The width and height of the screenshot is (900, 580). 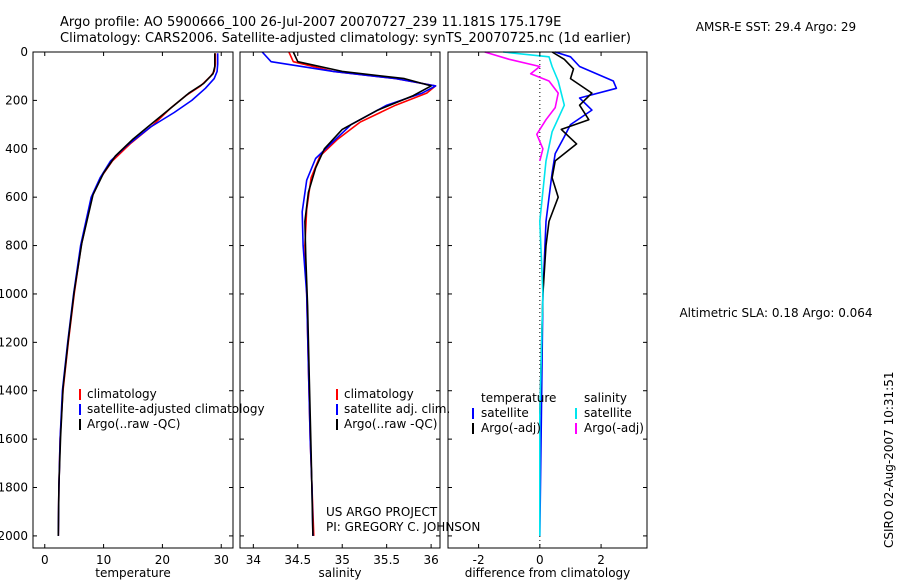 I want to click on temperature-x-tick-label: 20, so click(x=162, y=560).